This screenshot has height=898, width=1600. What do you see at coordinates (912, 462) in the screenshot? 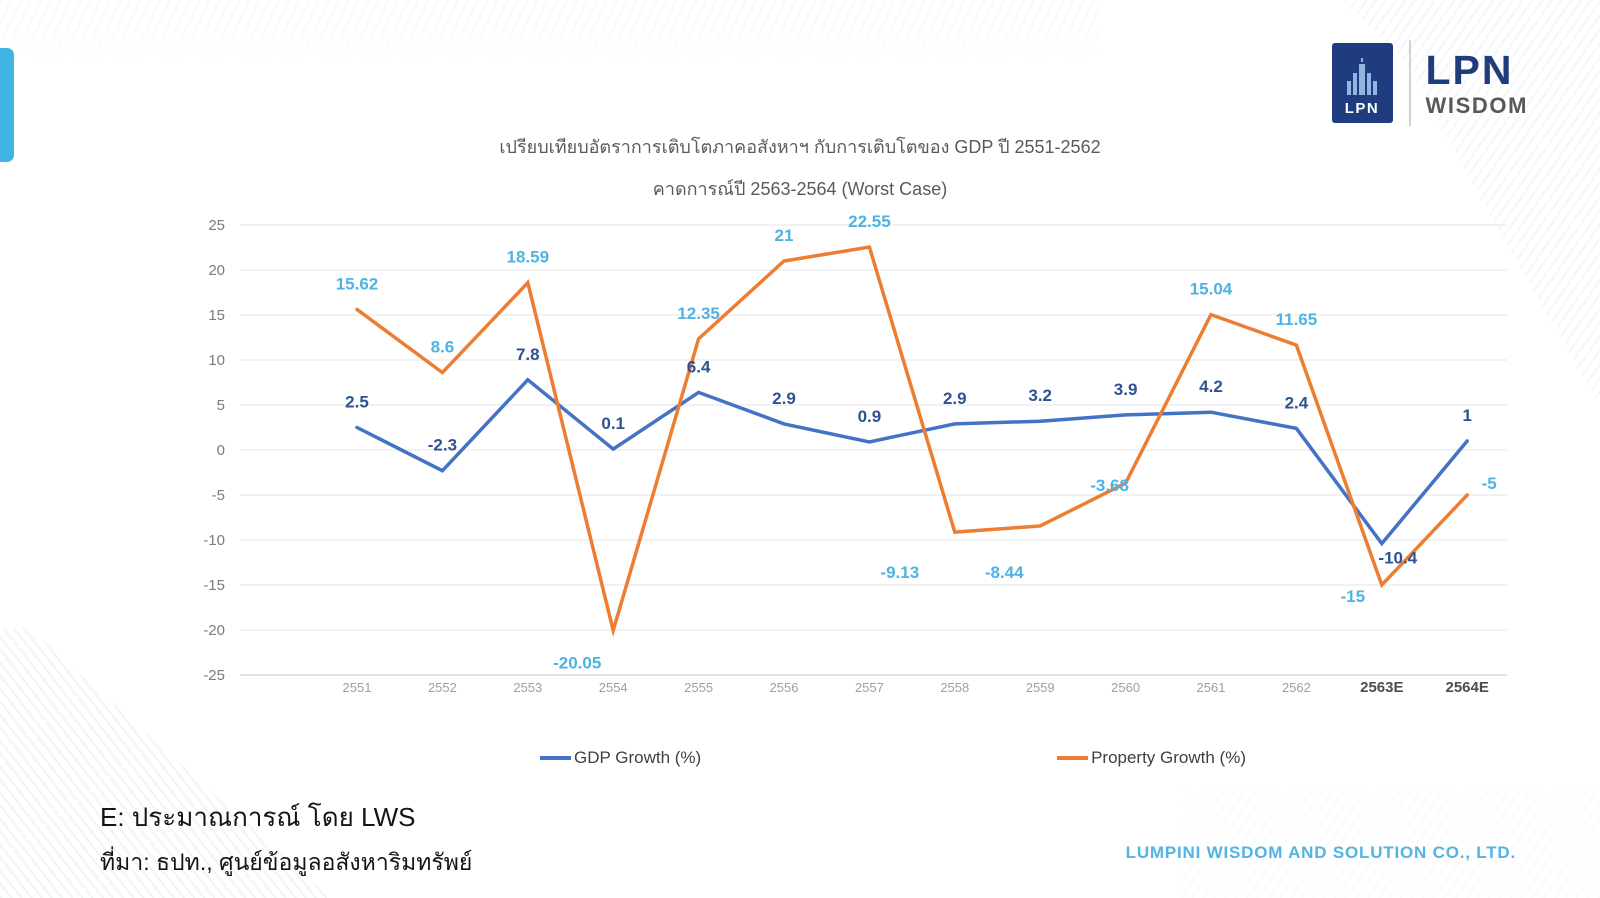
I see `gdp-growth-line` at bounding box center [912, 462].